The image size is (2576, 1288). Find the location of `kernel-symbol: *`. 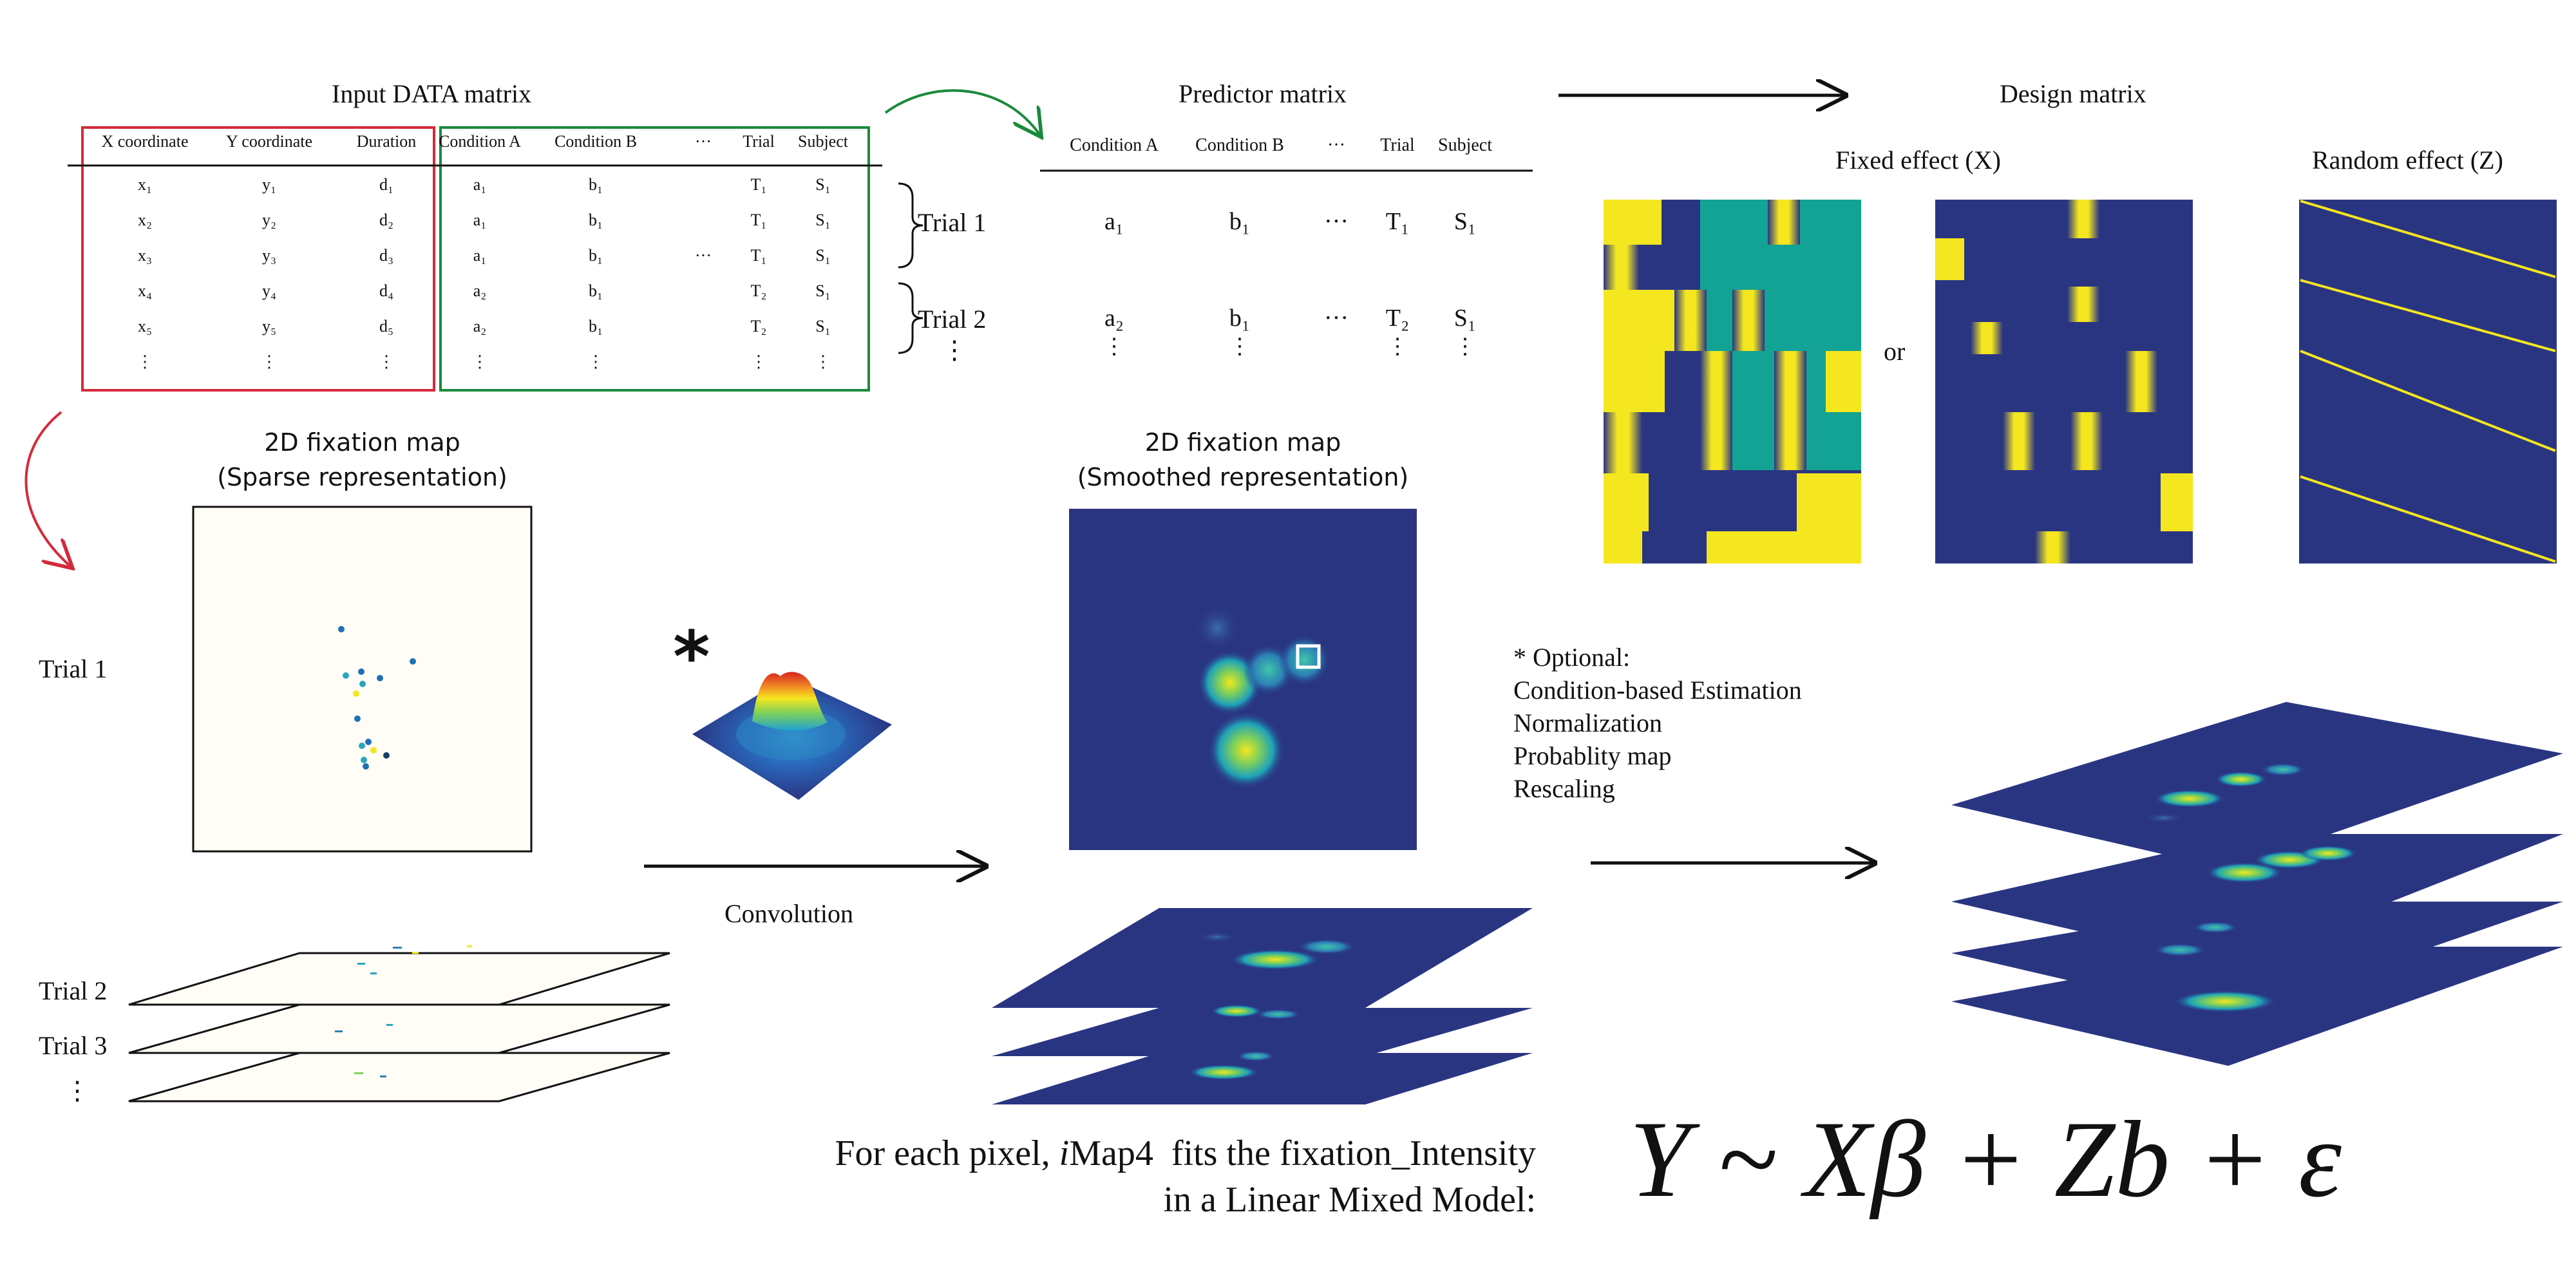

kernel-symbol: * is located at coordinates (691, 657).